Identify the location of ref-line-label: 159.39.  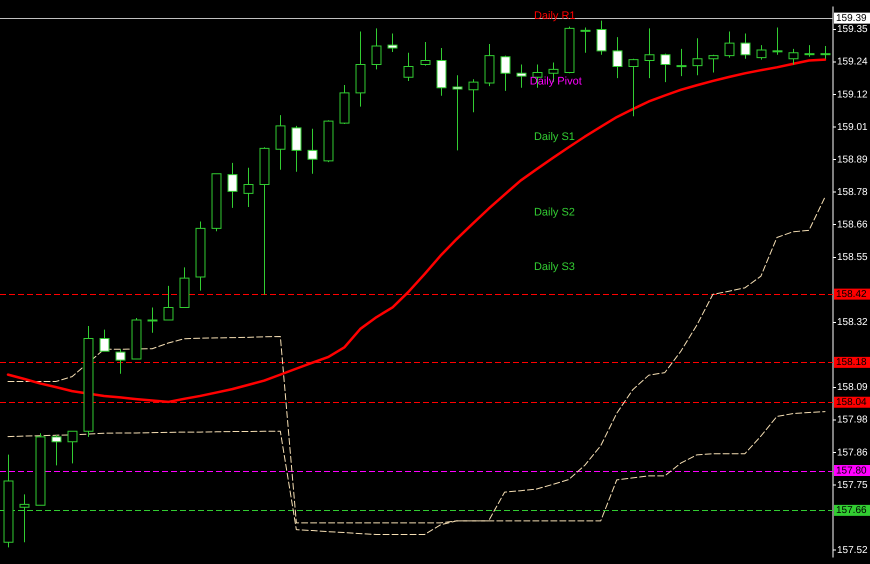
(852, 18).